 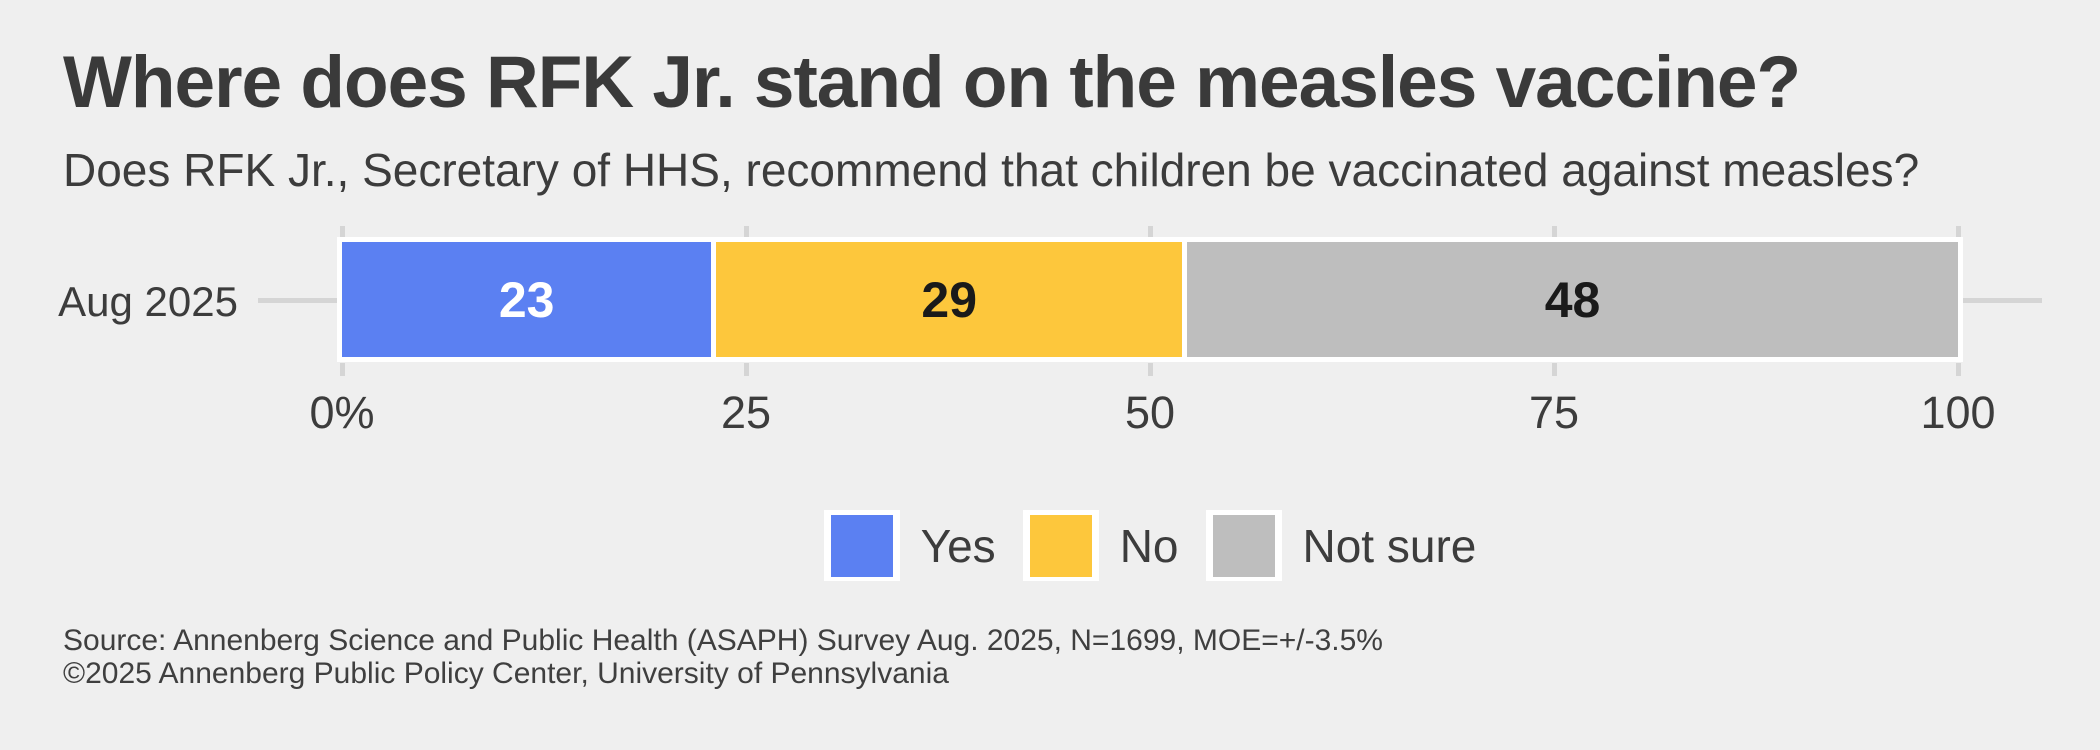 I want to click on category-label: Aug 2025, so click(x=148, y=301).